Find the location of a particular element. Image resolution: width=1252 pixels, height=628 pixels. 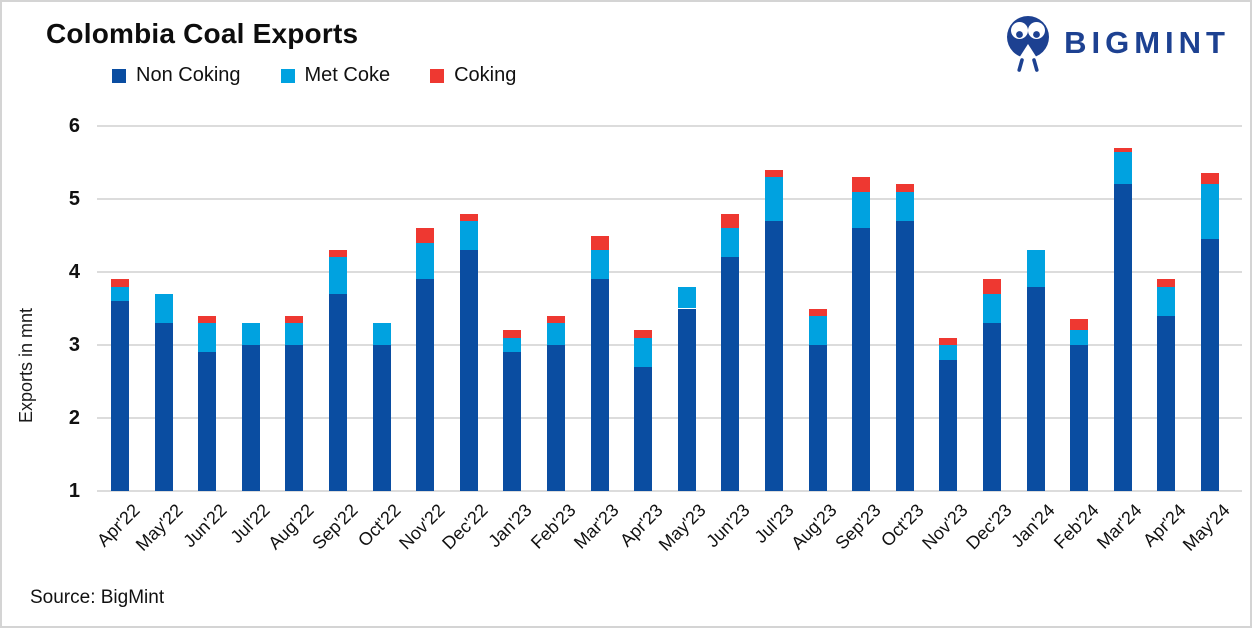

legend-item: Met Coke is located at coordinates (335, 75).